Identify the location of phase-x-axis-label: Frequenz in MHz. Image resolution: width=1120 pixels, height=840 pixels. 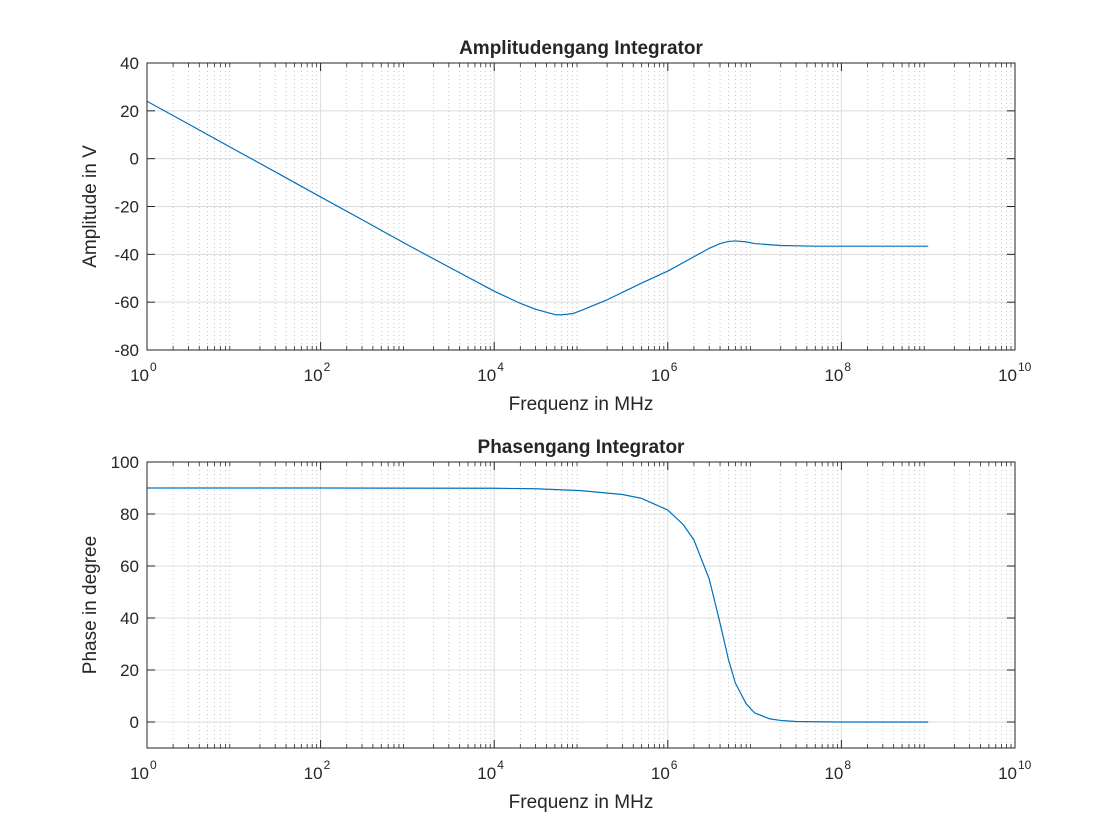
(581, 802).